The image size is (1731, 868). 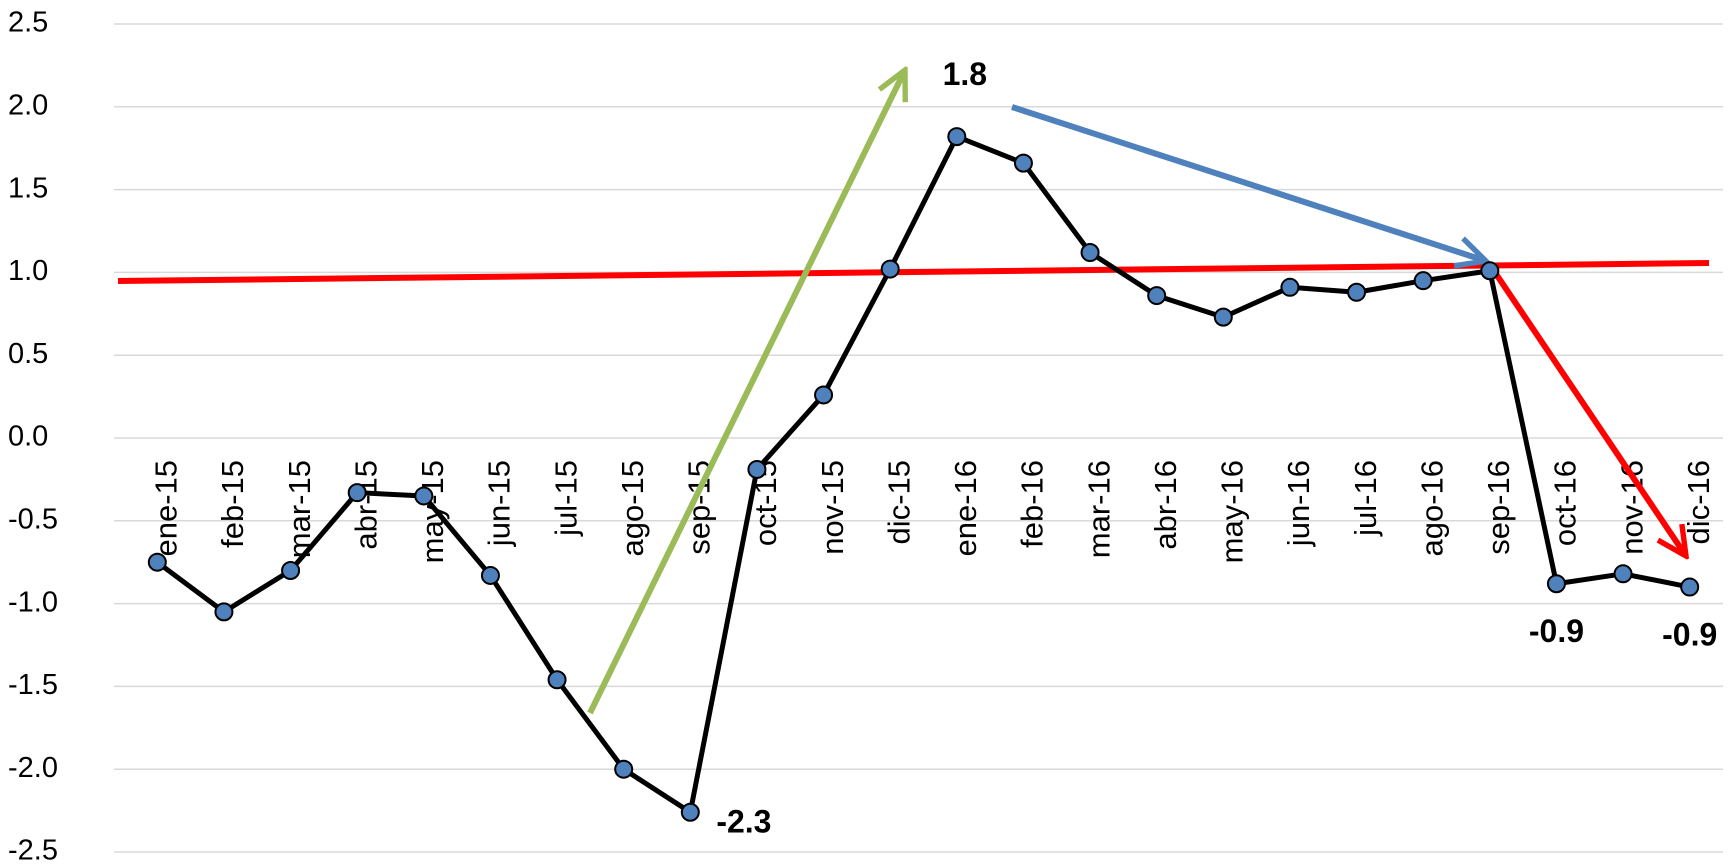 What do you see at coordinates (1232, 511) in the screenshot?
I see `x-tick-label: may-16` at bounding box center [1232, 511].